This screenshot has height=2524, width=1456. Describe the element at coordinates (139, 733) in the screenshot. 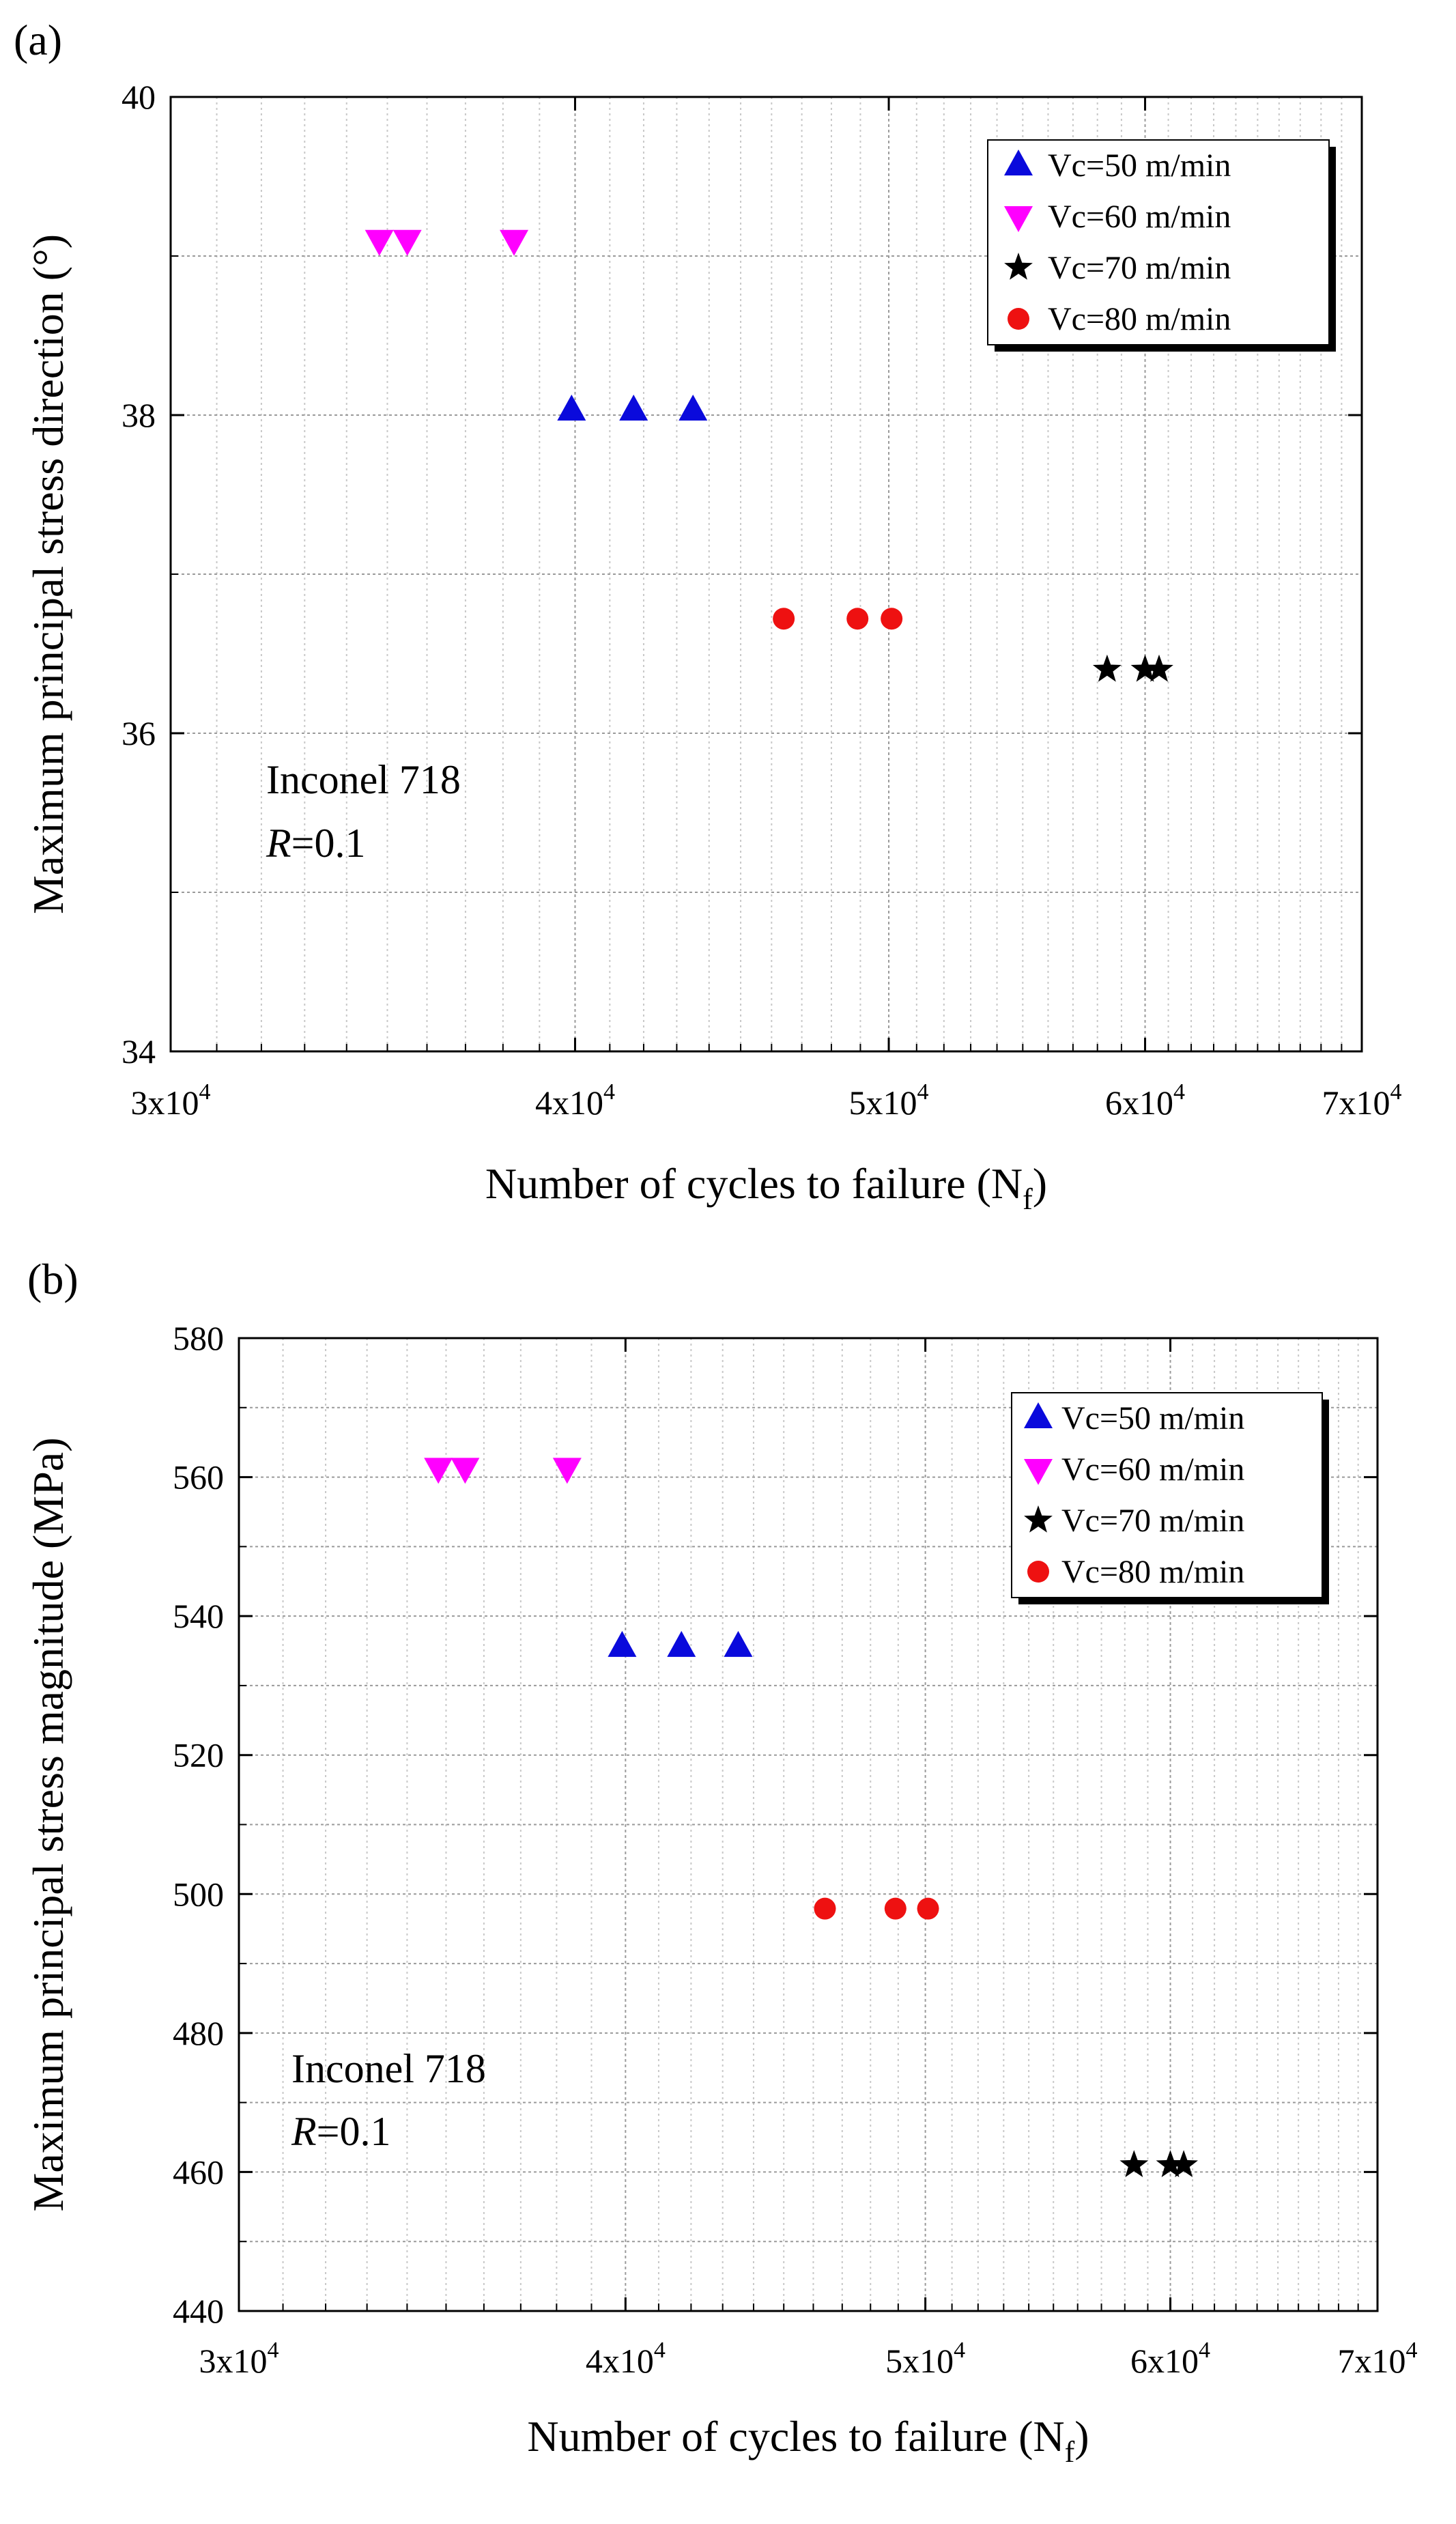

I see `y-tick-label: 36` at that location.